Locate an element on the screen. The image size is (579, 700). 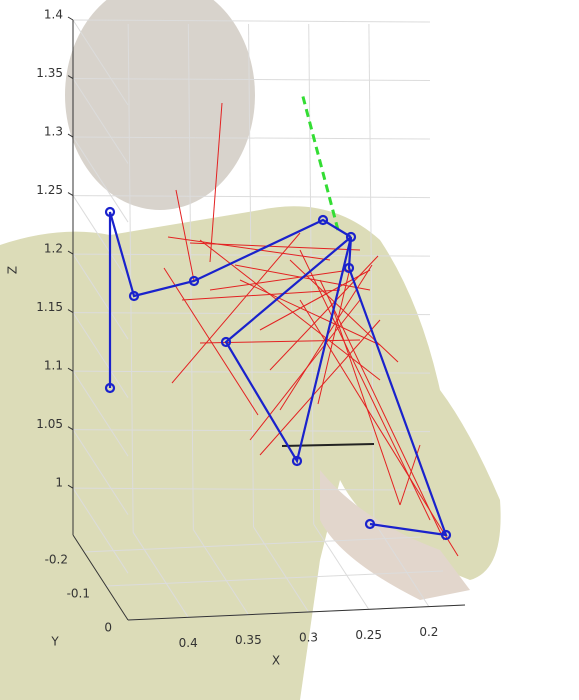
z-tick-label: 1.4 is located at coordinates (53, 15).